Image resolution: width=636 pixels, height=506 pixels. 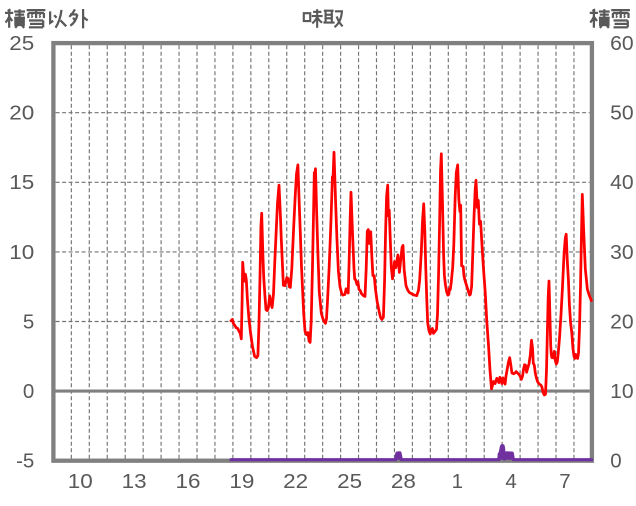 I want to click on svg-text: 30, so click(x=622, y=252).